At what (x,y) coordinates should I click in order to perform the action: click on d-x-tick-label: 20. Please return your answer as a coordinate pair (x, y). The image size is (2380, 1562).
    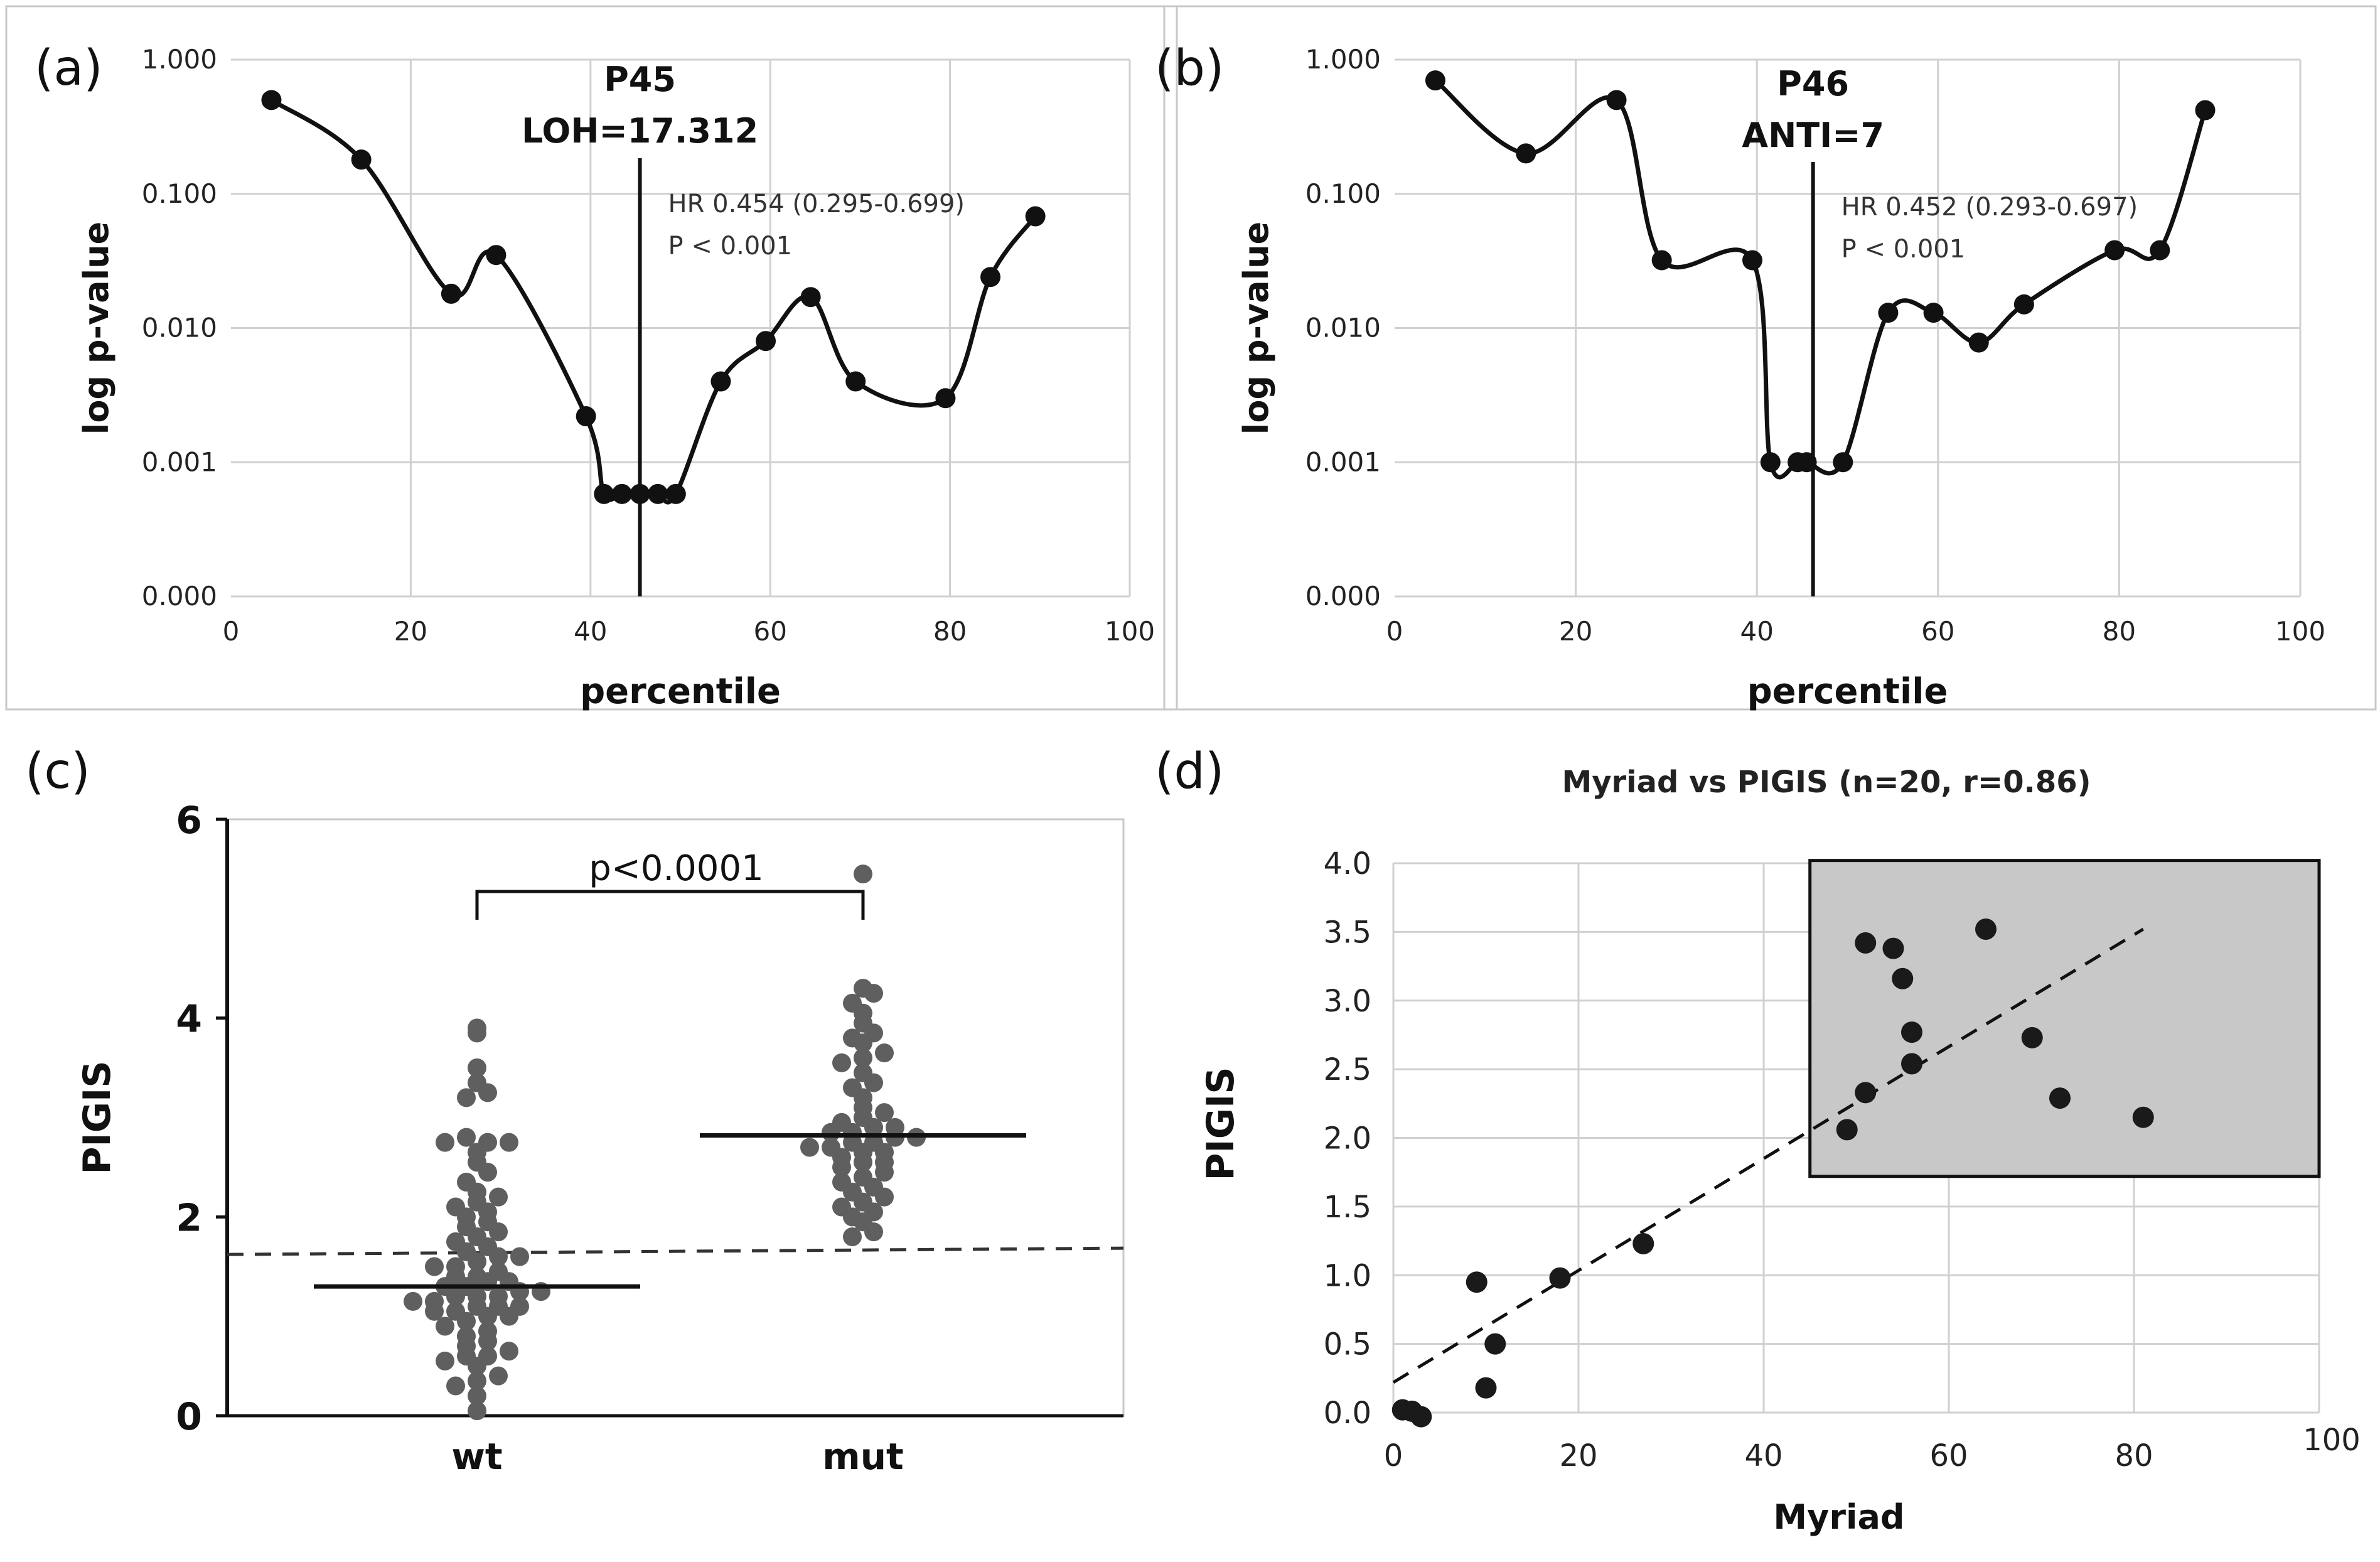
    Looking at the image, I should click on (1578, 1455).